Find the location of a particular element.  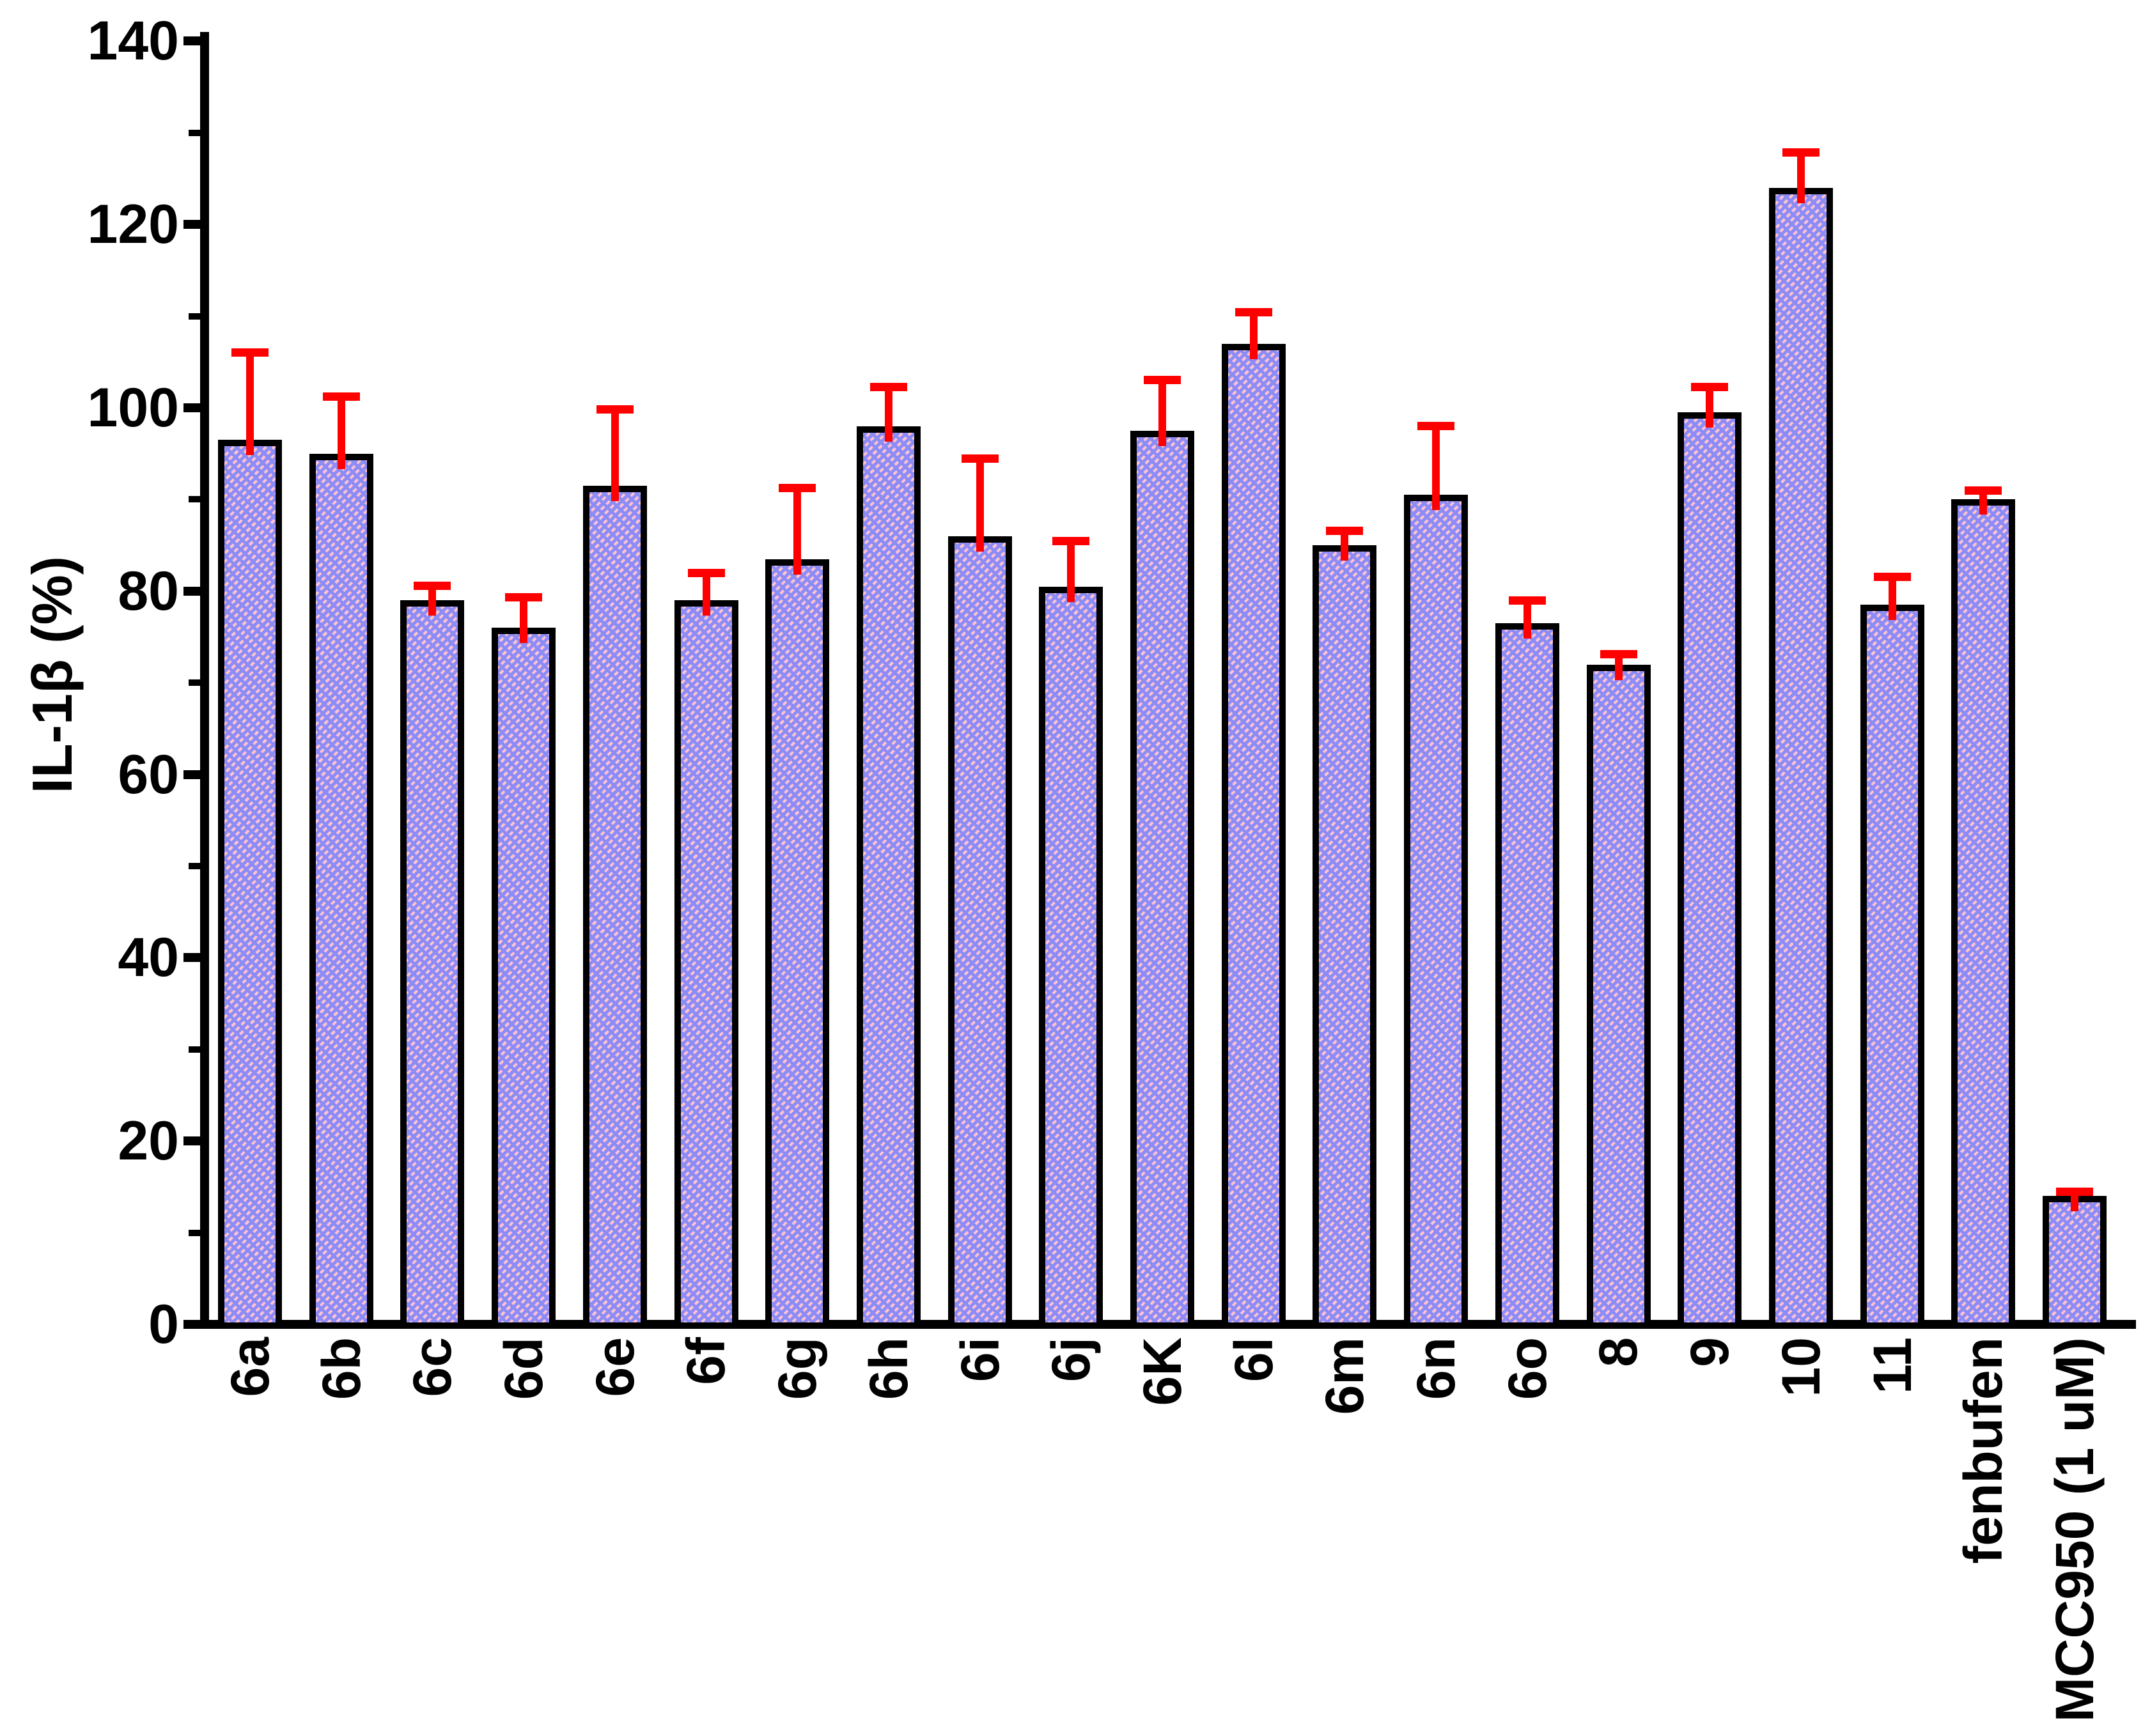

x-label-cell-6i: 6i is located at coordinates (979, 1536).